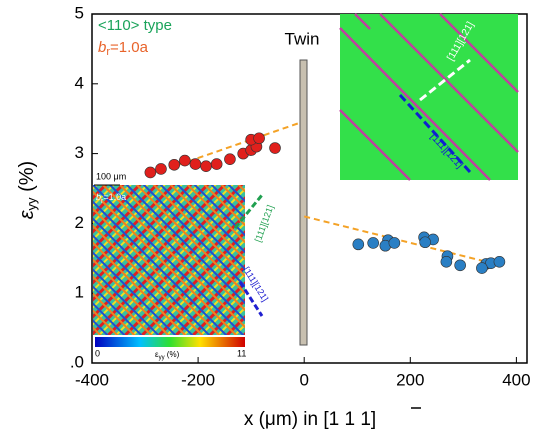  I want to click on x-tick-label: 400, so click(516, 379).